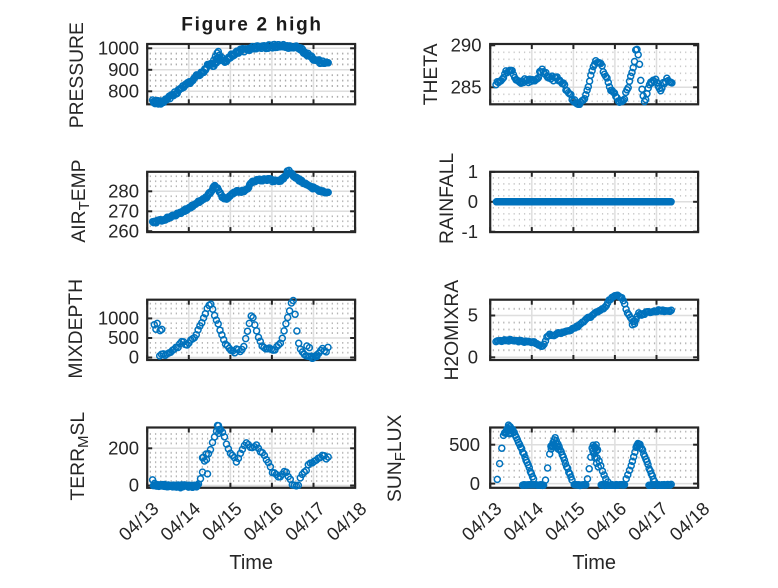 The width and height of the screenshot is (778, 588). I want to click on svg-text: 285, so click(466, 87).